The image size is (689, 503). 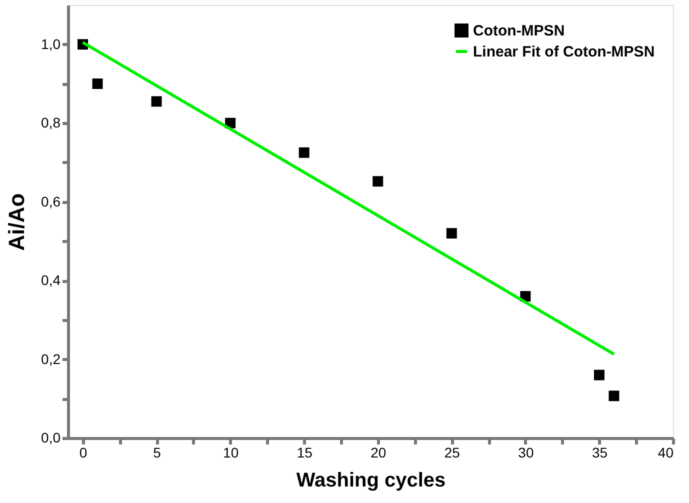 What do you see at coordinates (600, 452) in the screenshot?
I see `x-tick-label: 35` at bounding box center [600, 452].